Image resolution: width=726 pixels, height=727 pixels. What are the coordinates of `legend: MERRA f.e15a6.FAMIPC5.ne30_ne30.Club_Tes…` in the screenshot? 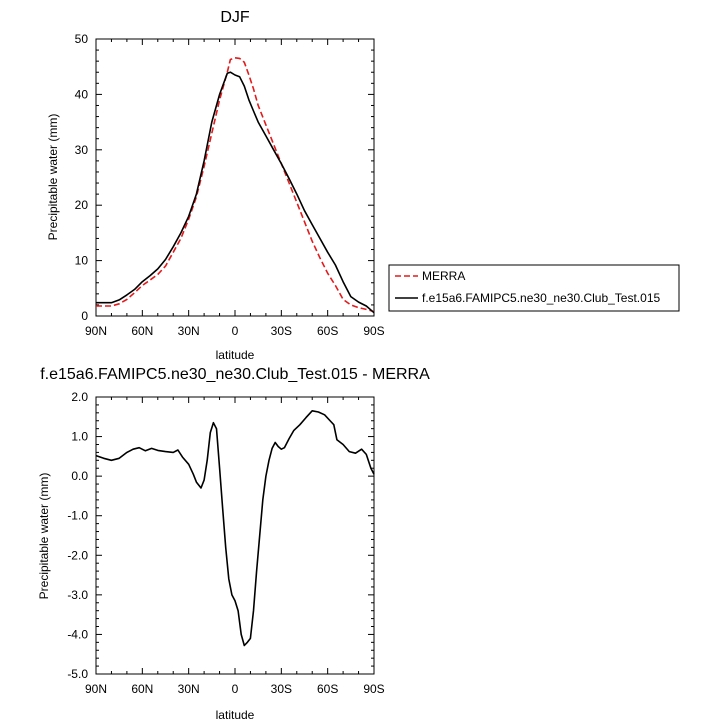 It's located at (534, 288).